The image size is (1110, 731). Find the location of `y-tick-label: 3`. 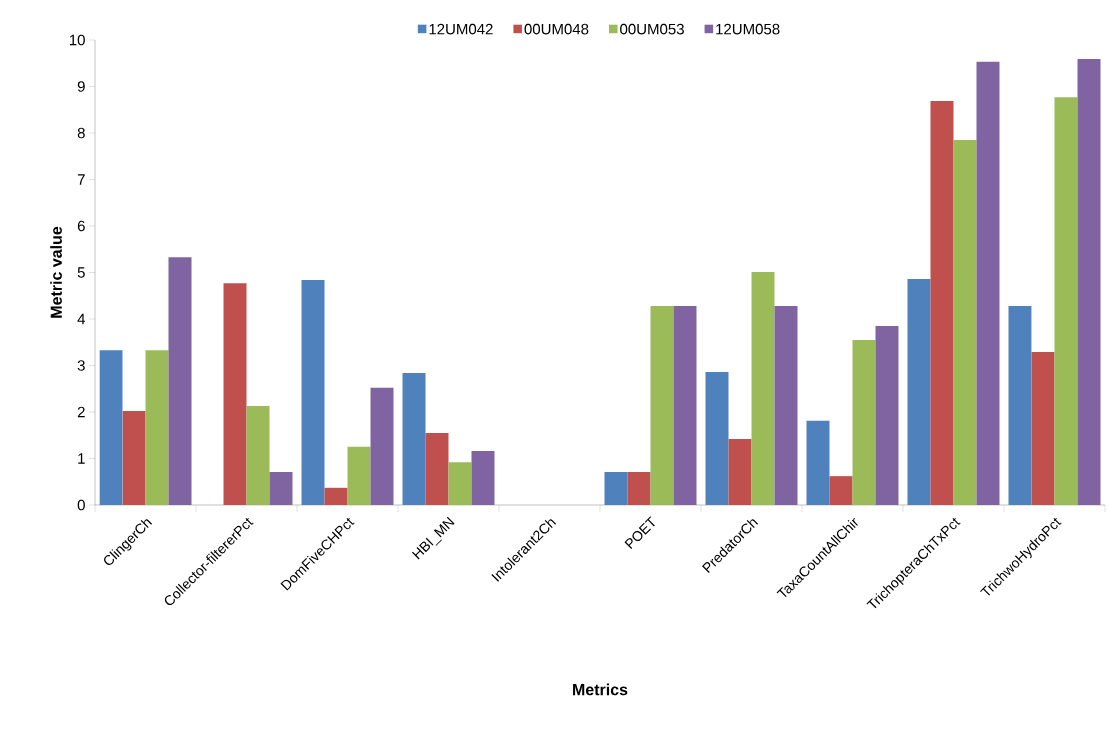

y-tick-label: 3 is located at coordinates (81, 365).